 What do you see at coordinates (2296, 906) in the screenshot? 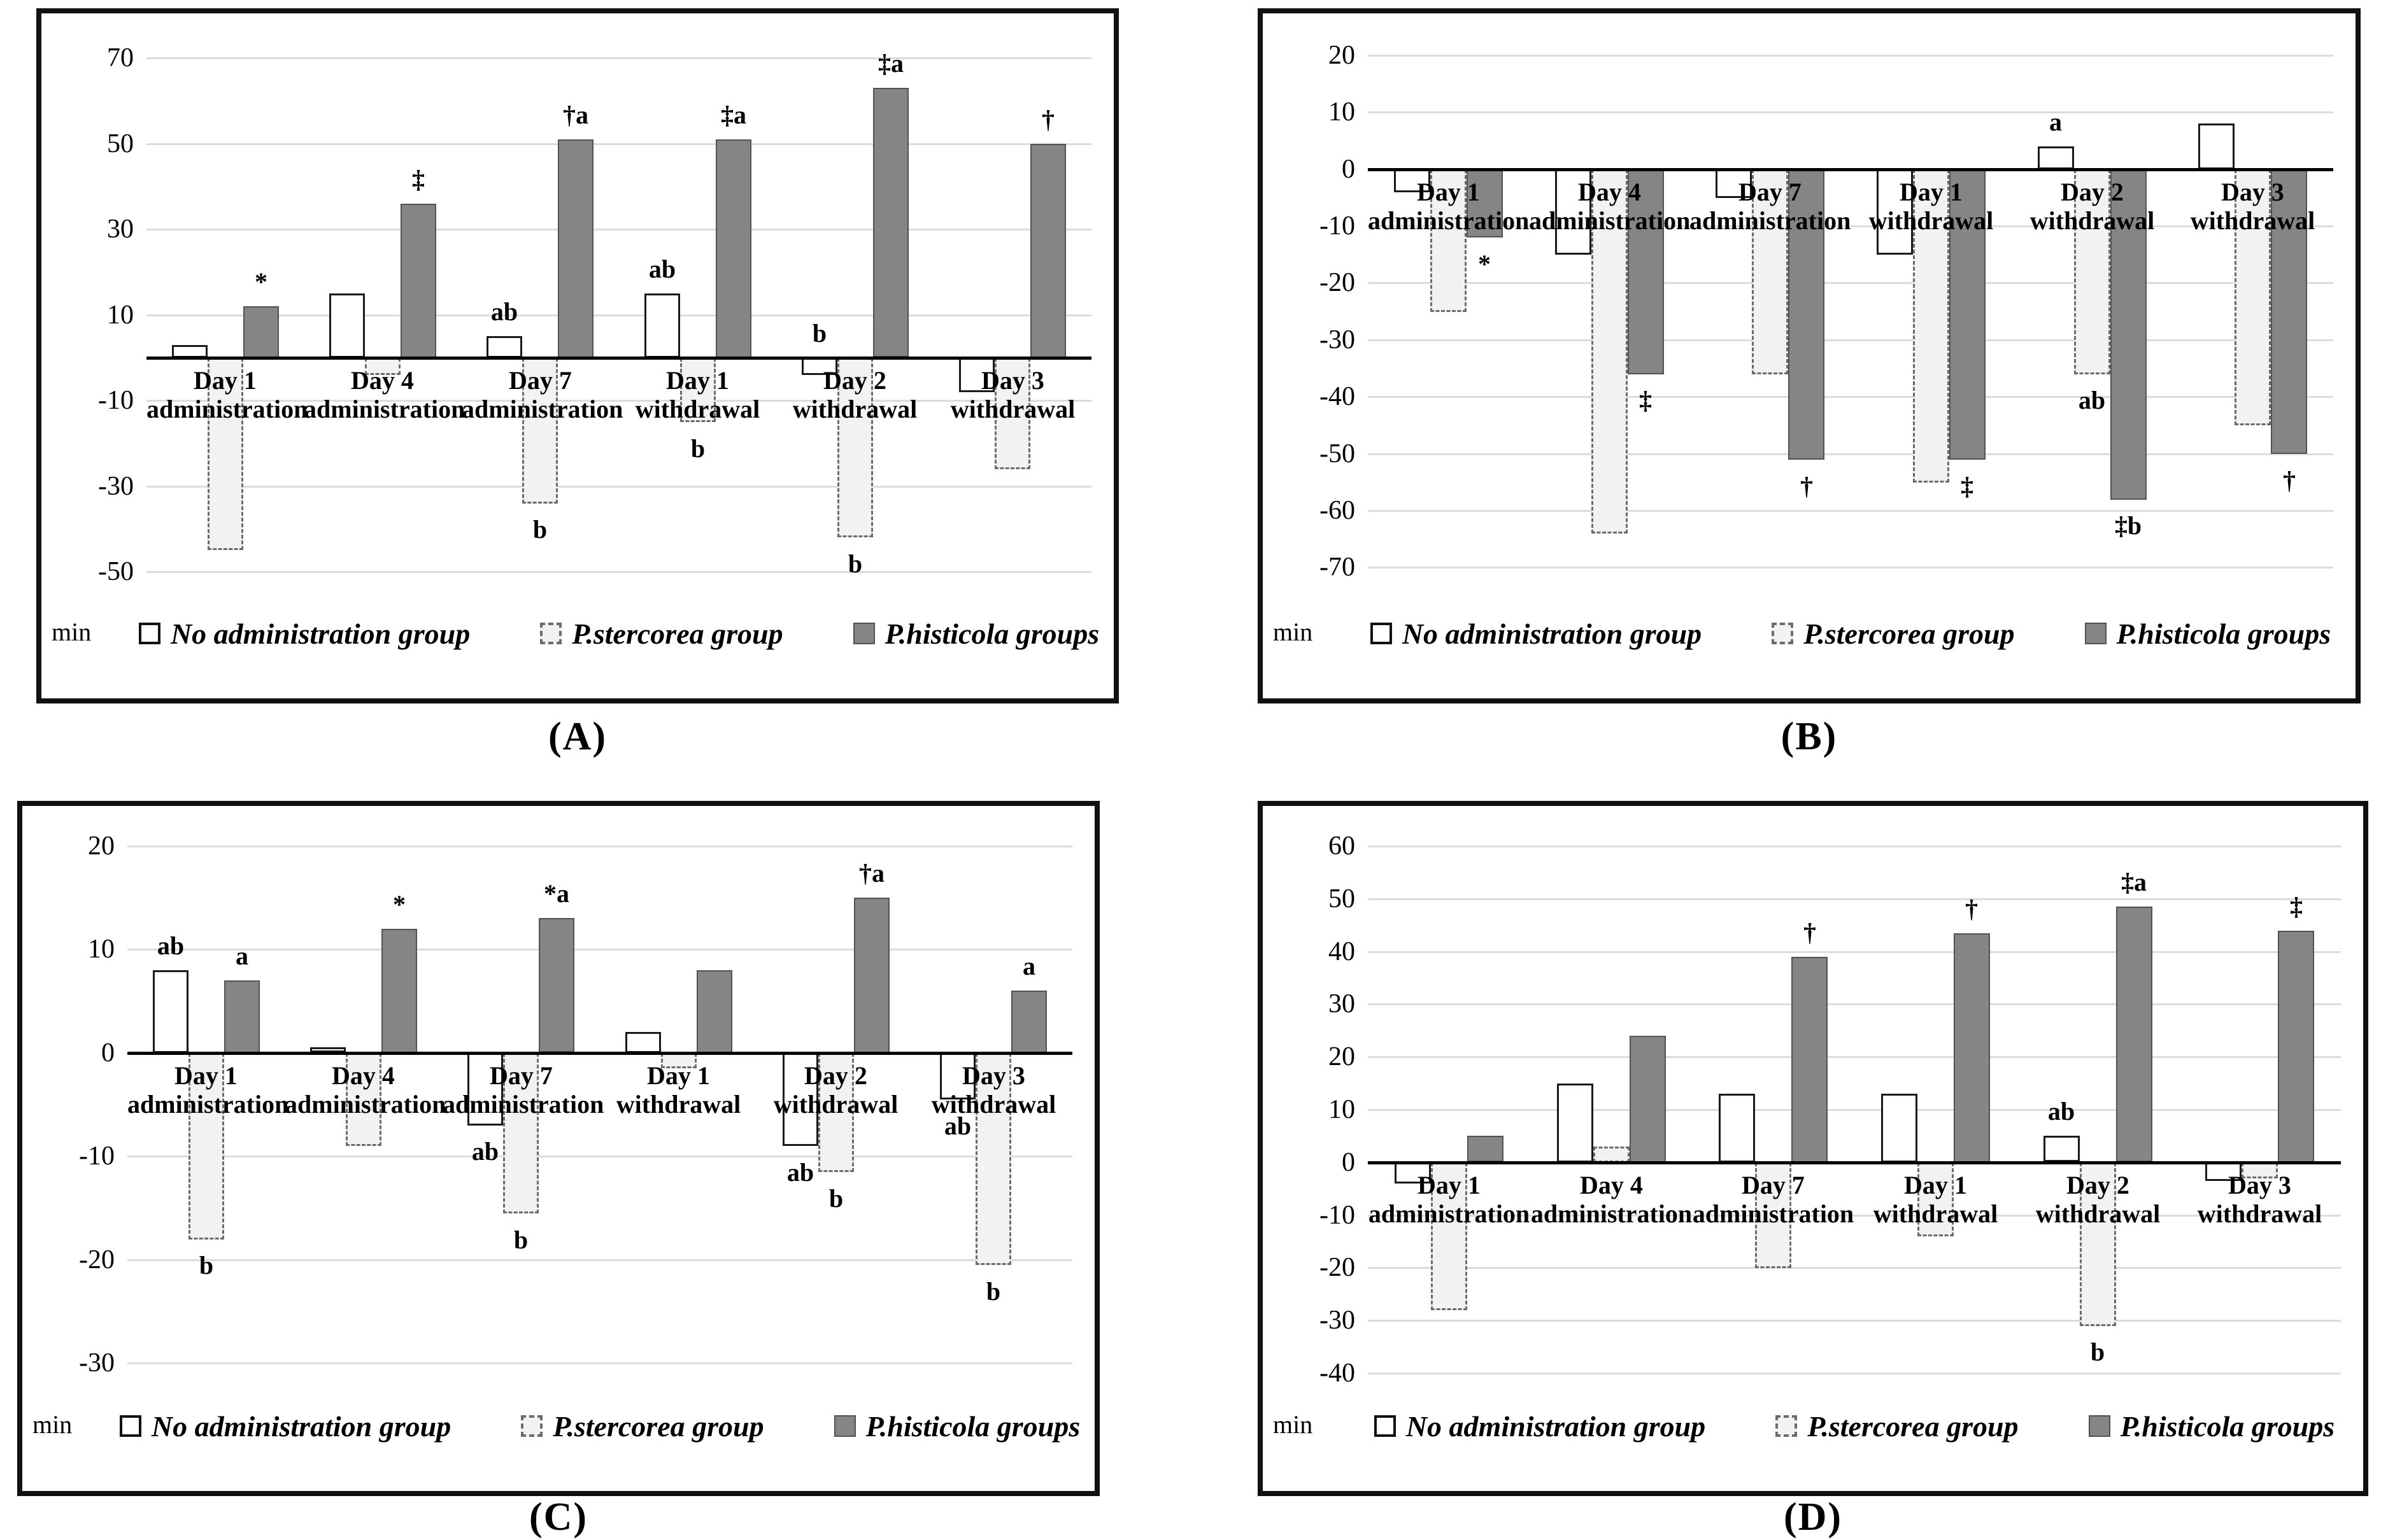
I see `significance-annotation: ‡` at bounding box center [2296, 906].